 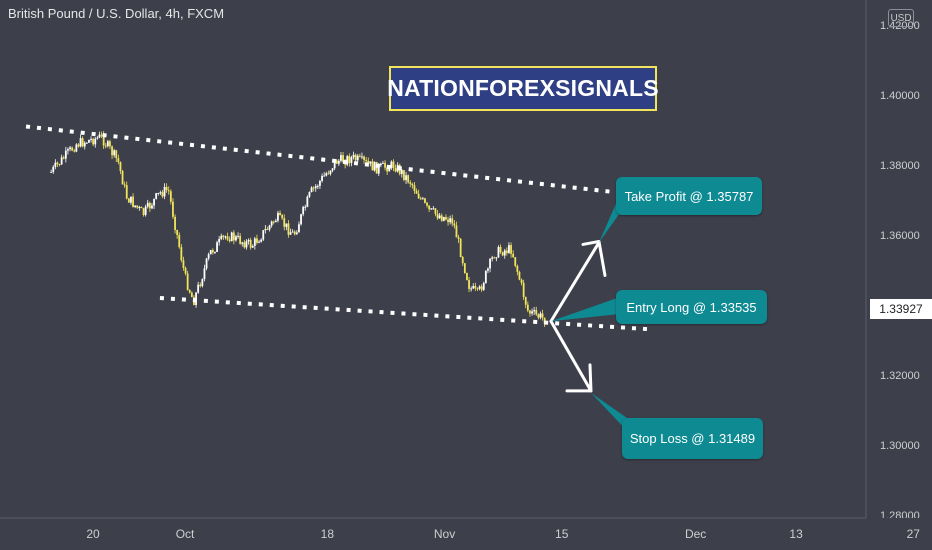 I want to click on resistance-trendline, so click(x=340, y=161).